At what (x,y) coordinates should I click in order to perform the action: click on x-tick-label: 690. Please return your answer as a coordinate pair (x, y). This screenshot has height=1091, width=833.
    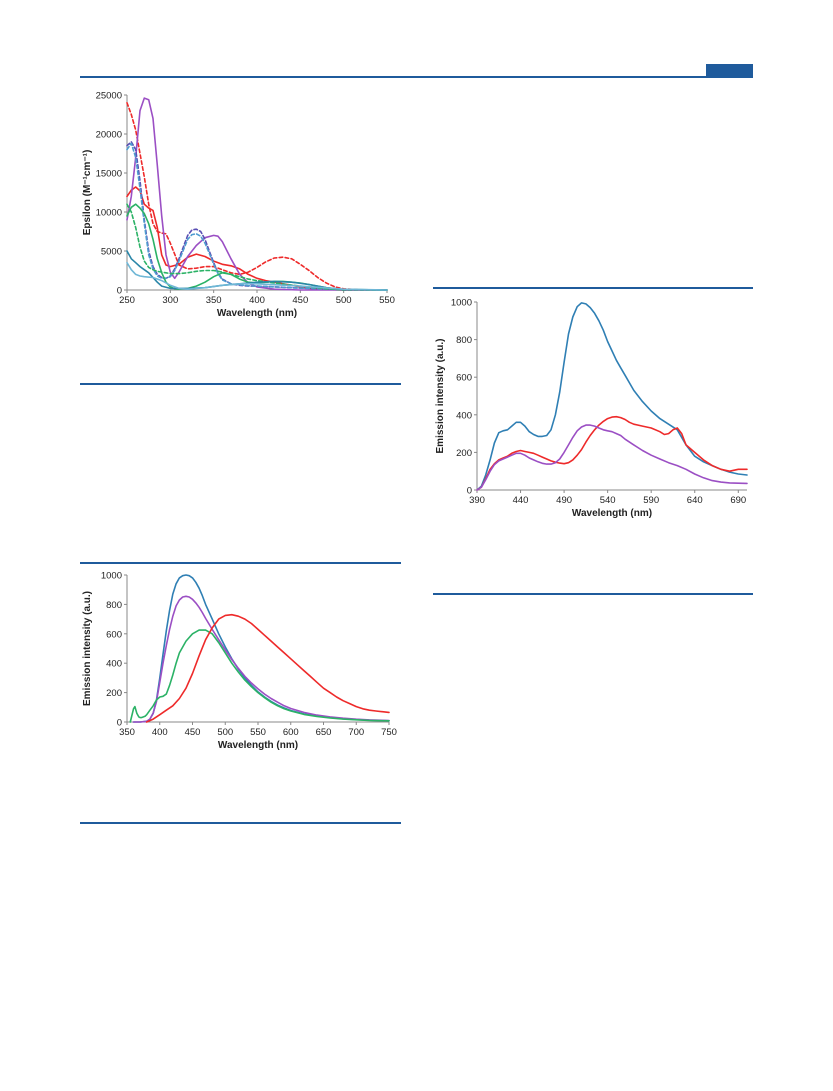
    Looking at the image, I should click on (738, 500).